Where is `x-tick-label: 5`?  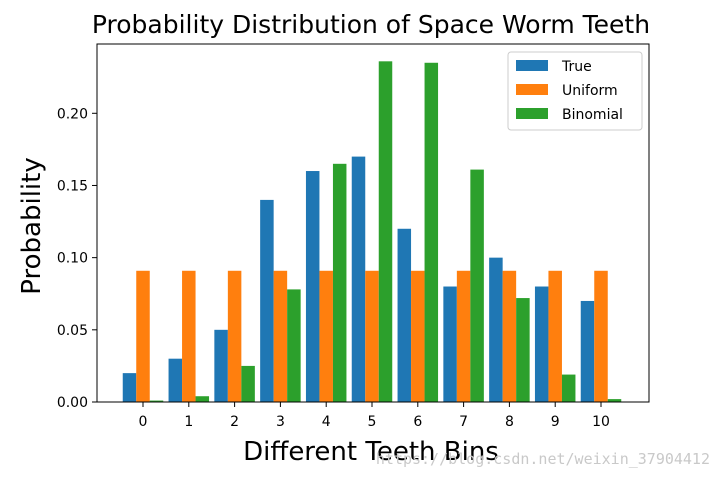 x-tick-label: 5 is located at coordinates (372, 422).